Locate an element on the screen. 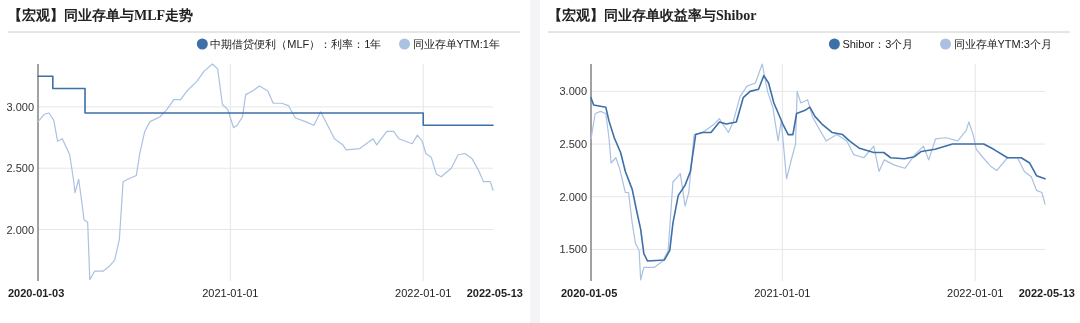 The height and width of the screenshot is (323, 1080). x-tick-label: 2020-01-03 is located at coordinates (36, 293).